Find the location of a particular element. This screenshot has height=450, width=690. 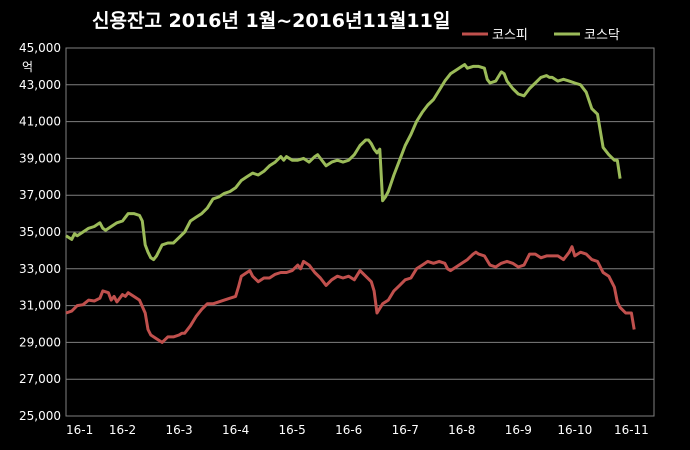

legend-label-kosdaq: 코스닥 is located at coordinates (602, 35).